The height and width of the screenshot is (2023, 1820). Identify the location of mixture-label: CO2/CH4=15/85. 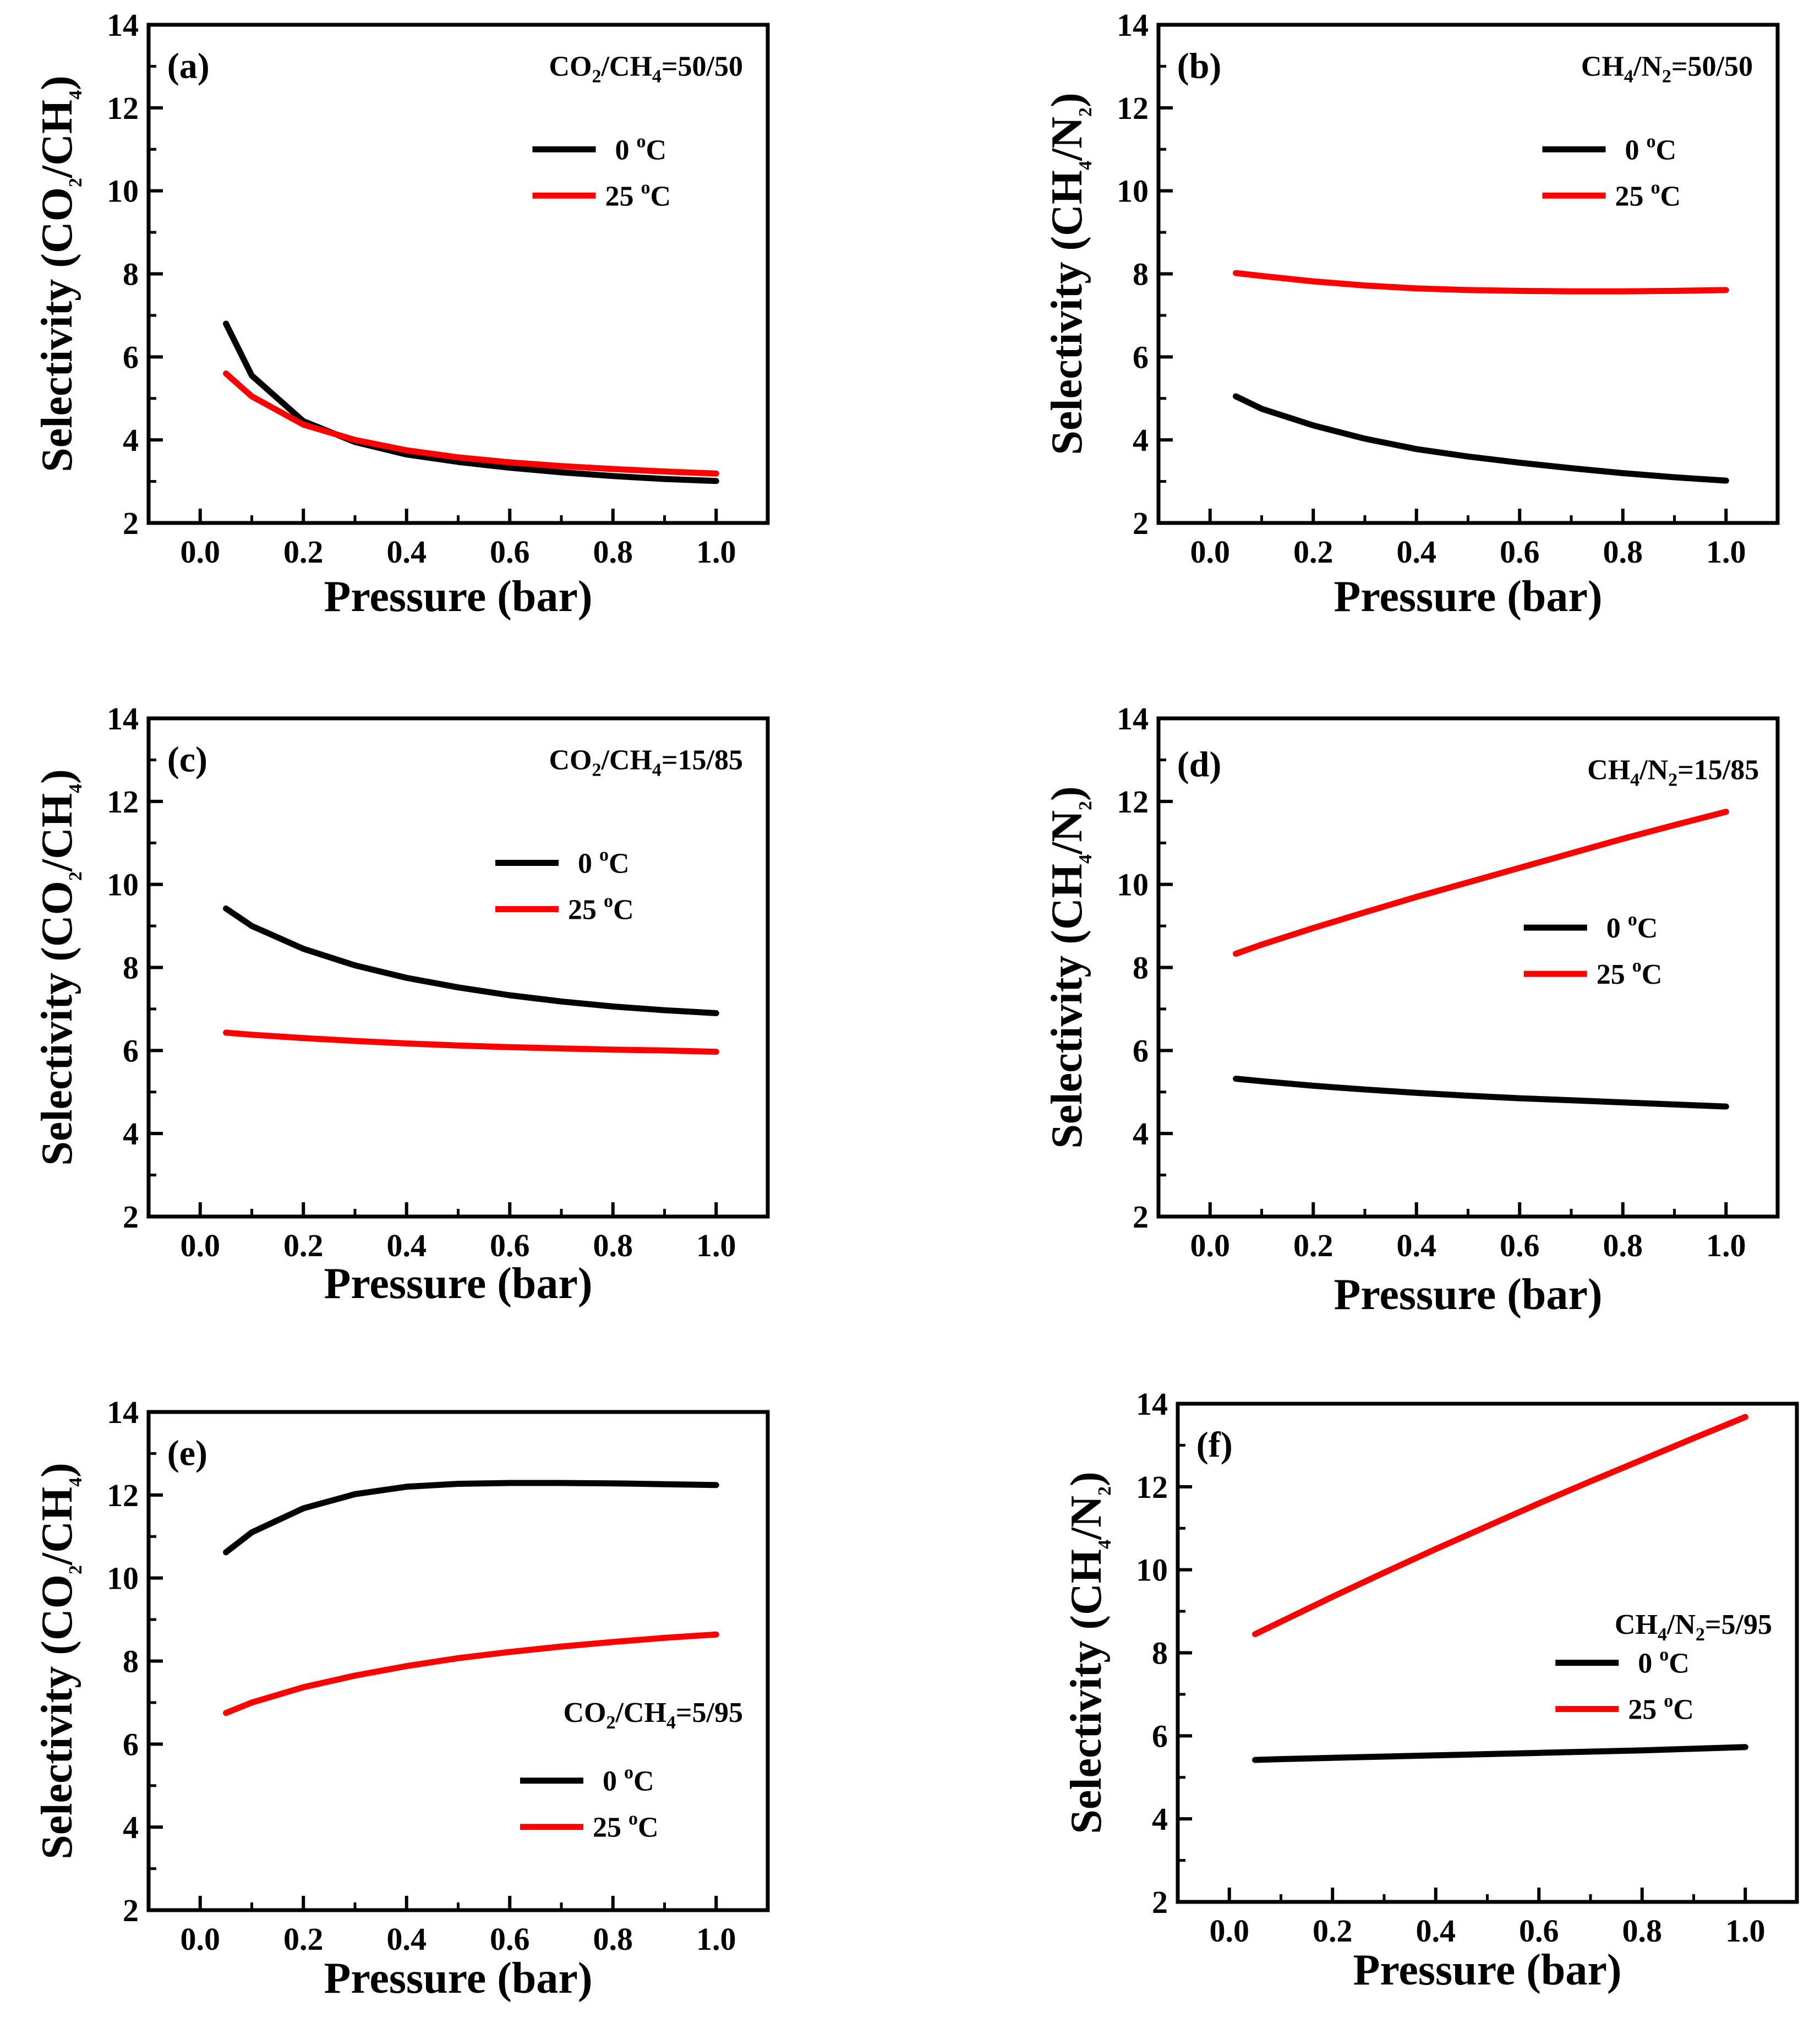
(646, 762).